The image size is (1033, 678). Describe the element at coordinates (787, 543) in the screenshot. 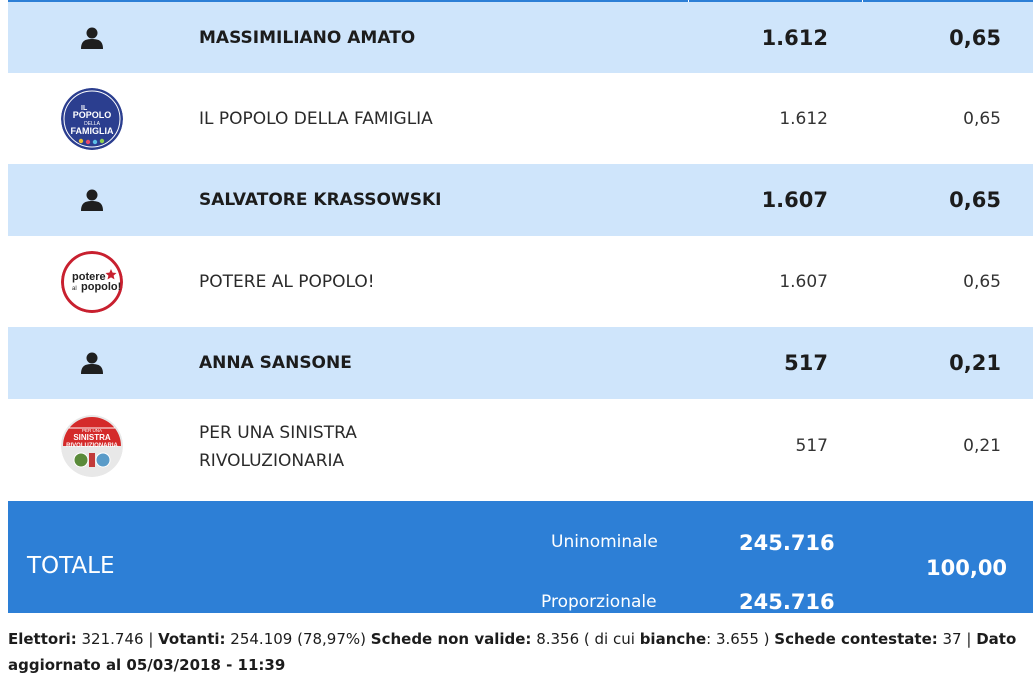

I see `uninominale-value: 245.716` at that location.